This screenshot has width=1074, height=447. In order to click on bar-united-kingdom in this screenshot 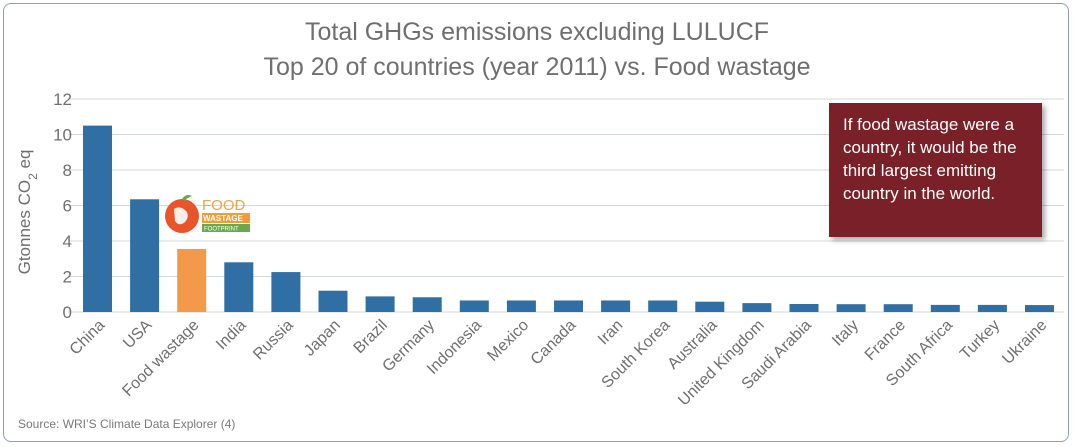, I will do `click(757, 307)`.